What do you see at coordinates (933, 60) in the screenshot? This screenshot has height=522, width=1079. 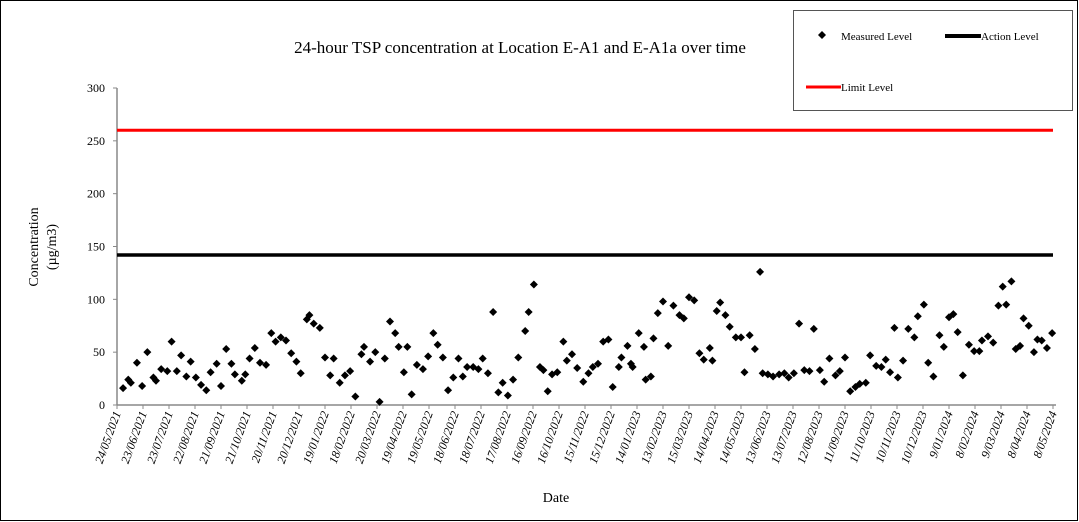 I see `legend-box` at bounding box center [933, 60].